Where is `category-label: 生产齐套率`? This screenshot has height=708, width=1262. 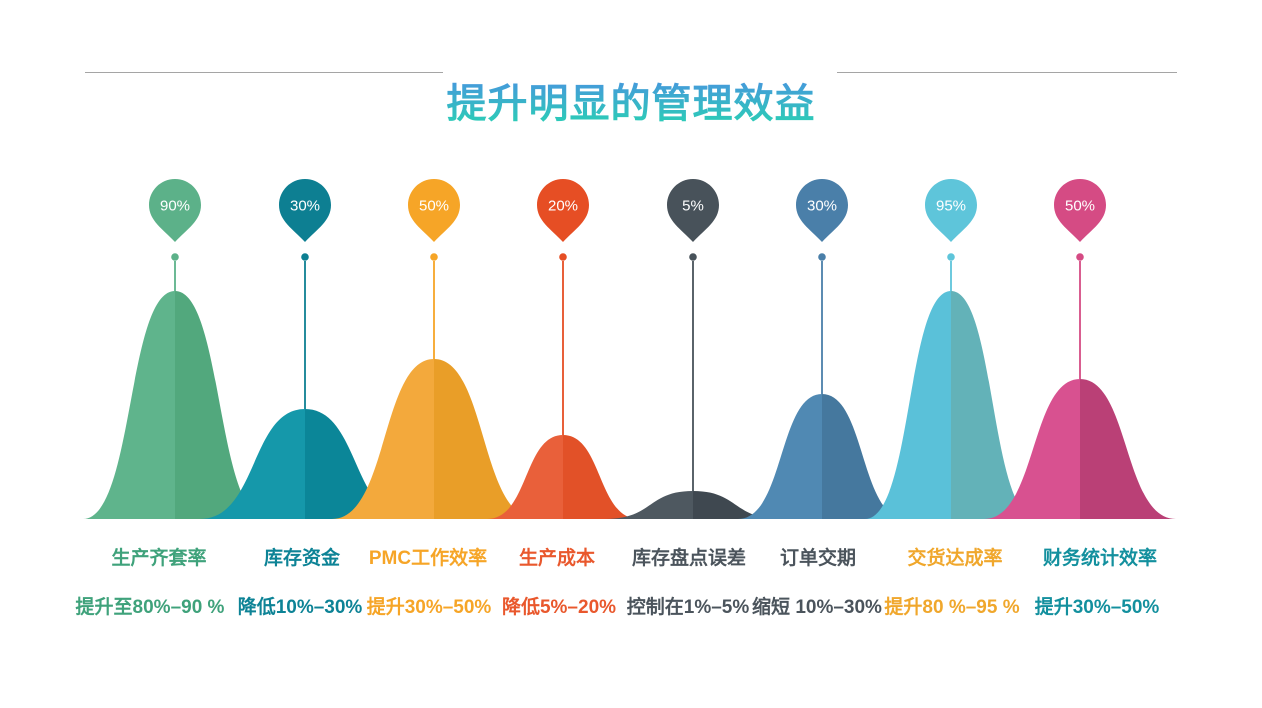 category-label: 生产齐套率 is located at coordinates (159, 558).